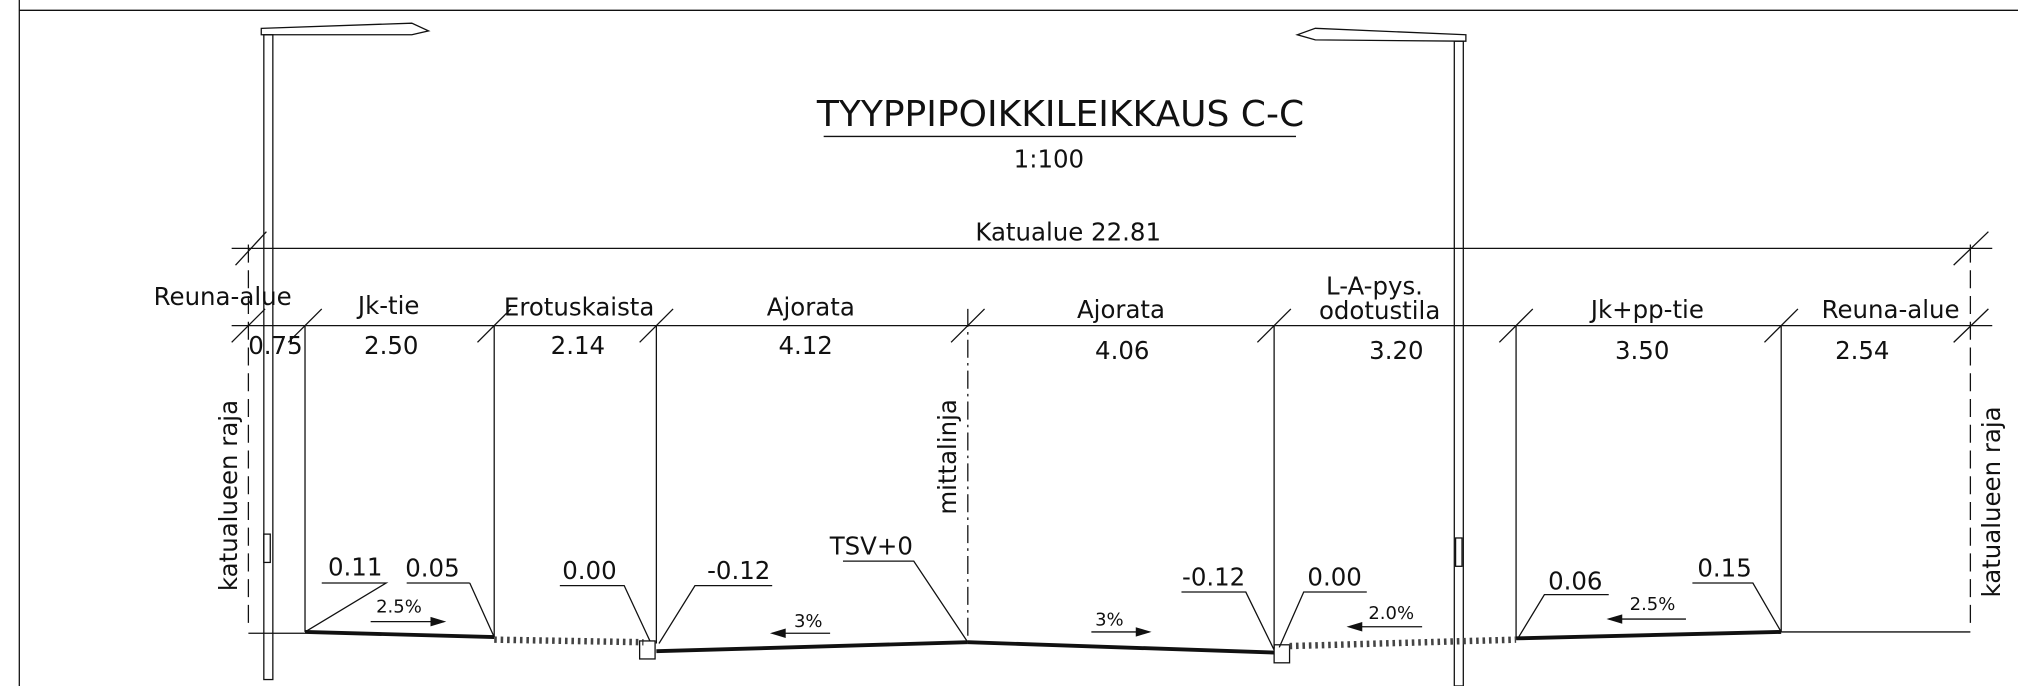 The image size is (2018, 686). Describe the element at coordinates (1049, 158) in the screenshot. I see `scale: 1:100` at that location.